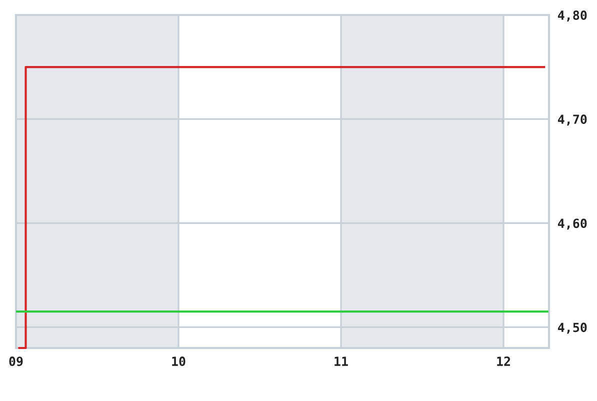 This screenshot has height=401, width=597. Describe the element at coordinates (341, 361) in the screenshot. I see `x-tick-label: 11` at that location.